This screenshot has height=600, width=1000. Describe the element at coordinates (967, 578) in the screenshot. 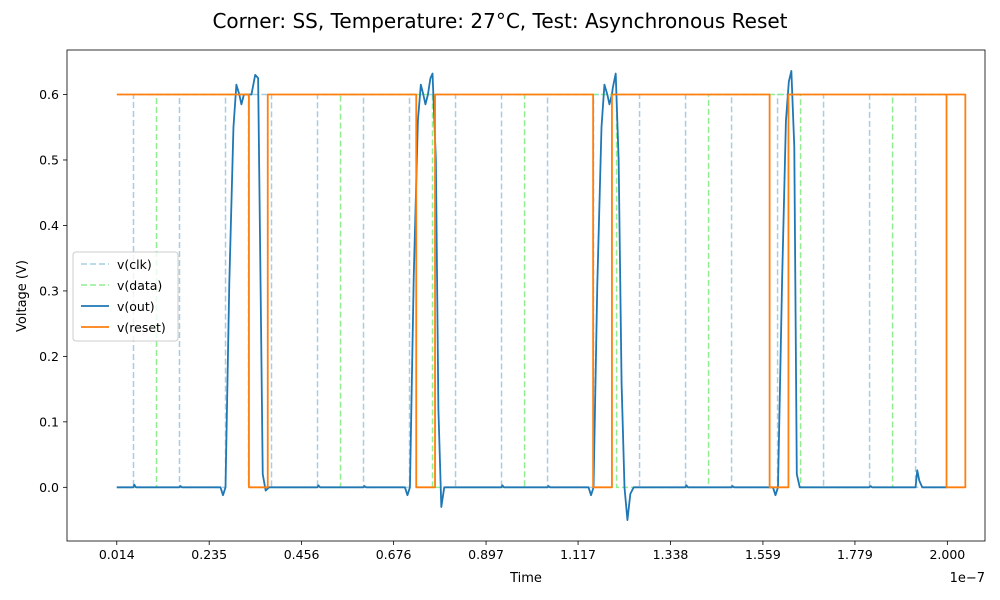

I see `x-axis-offset-label: 1e−7` at that location.